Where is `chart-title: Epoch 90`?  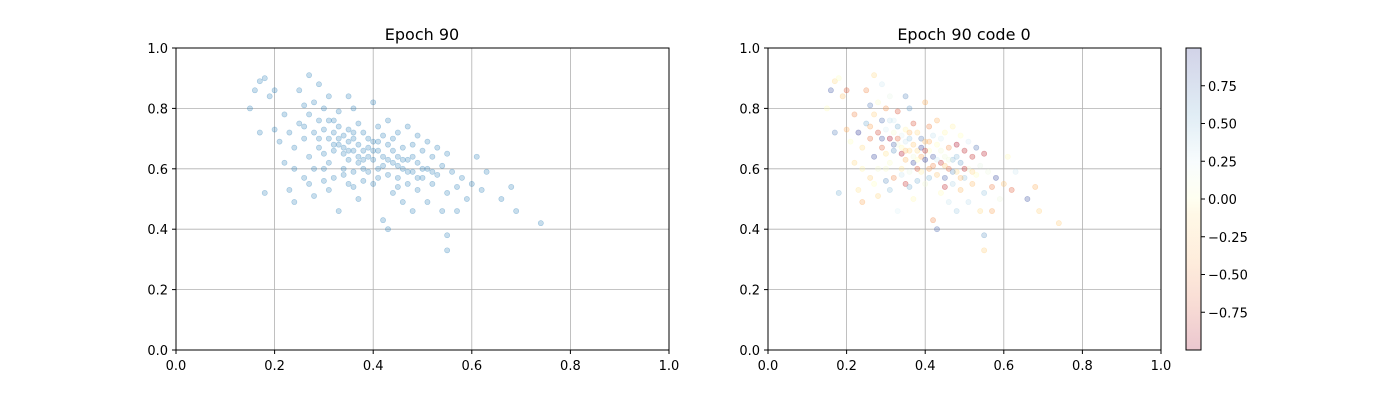 chart-title: Epoch 90 is located at coordinates (422, 34).